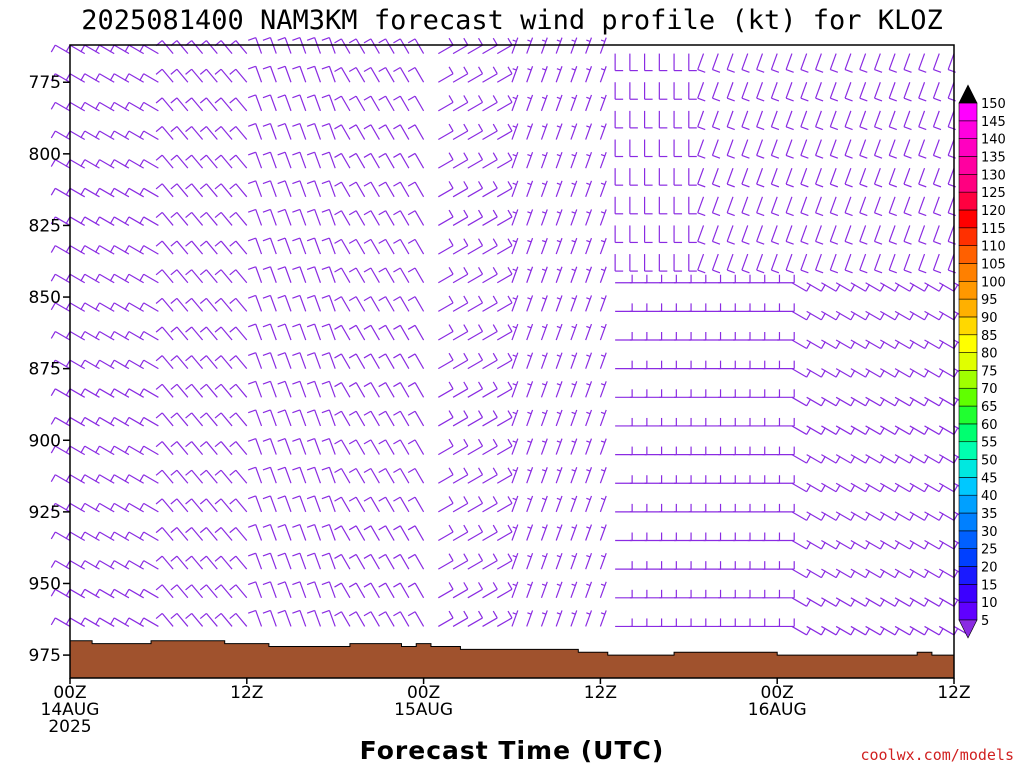  I want to click on colorbar-label: 135, so click(993, 157).